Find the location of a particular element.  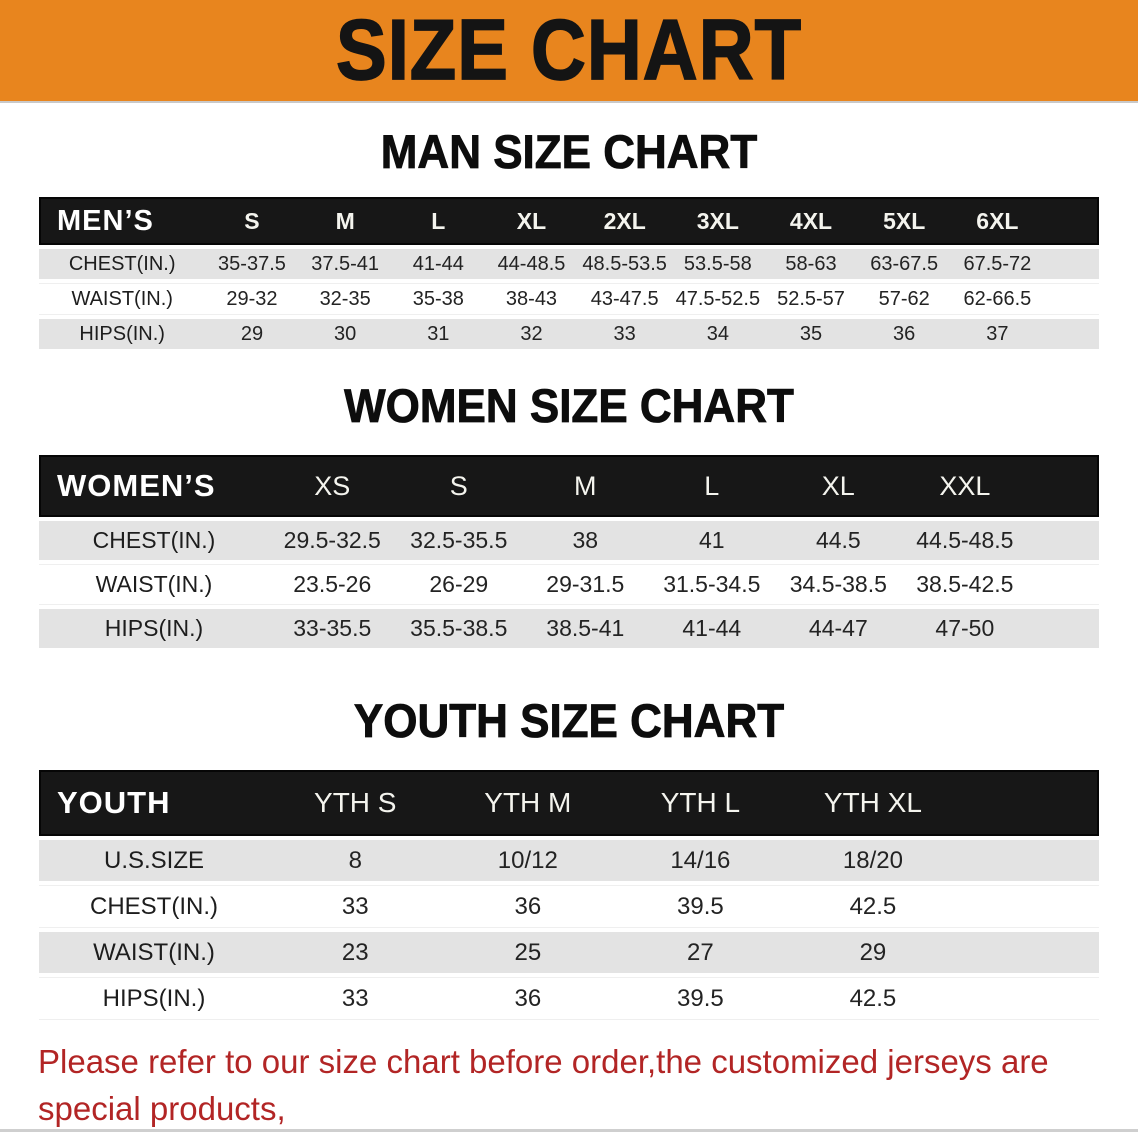

size-value: 26-29 is located at coordinates (459, 584).